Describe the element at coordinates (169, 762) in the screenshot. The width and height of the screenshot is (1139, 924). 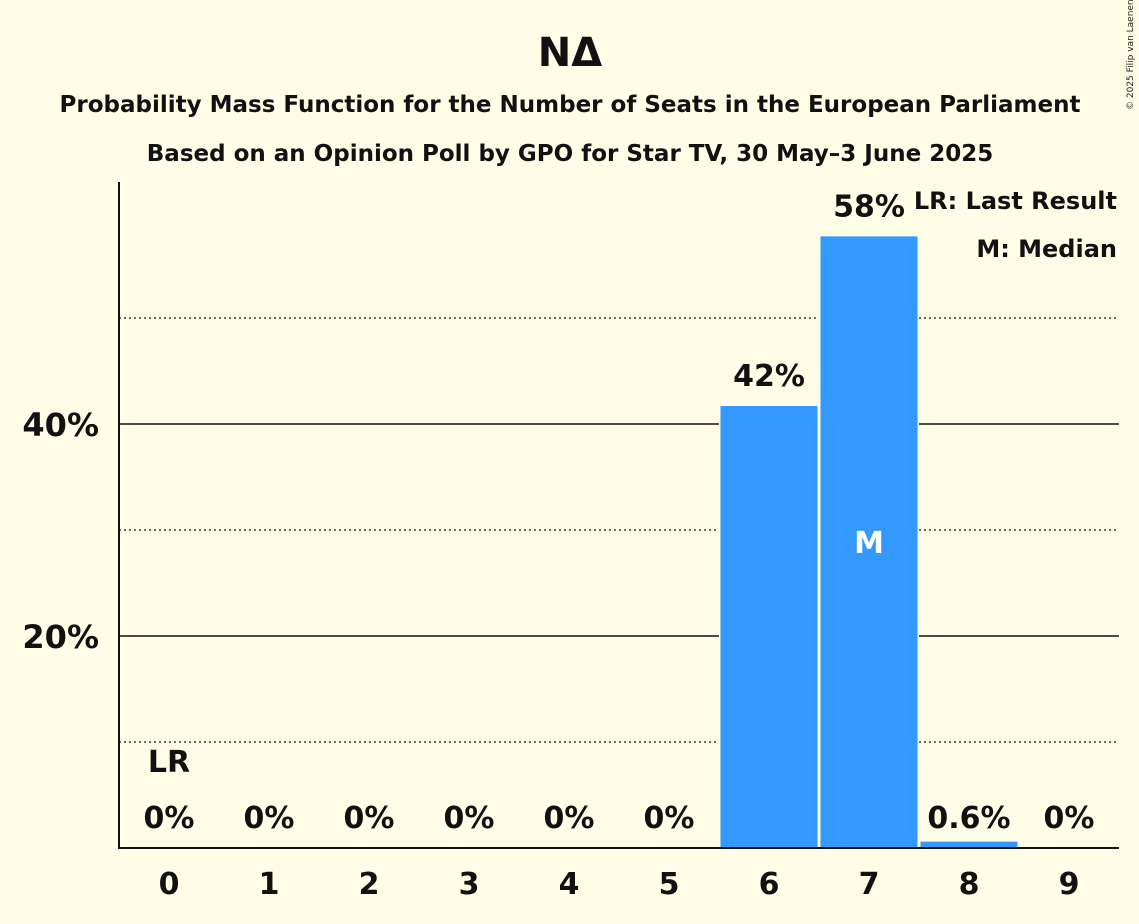
I see `last-result-marker: LR` at that location.